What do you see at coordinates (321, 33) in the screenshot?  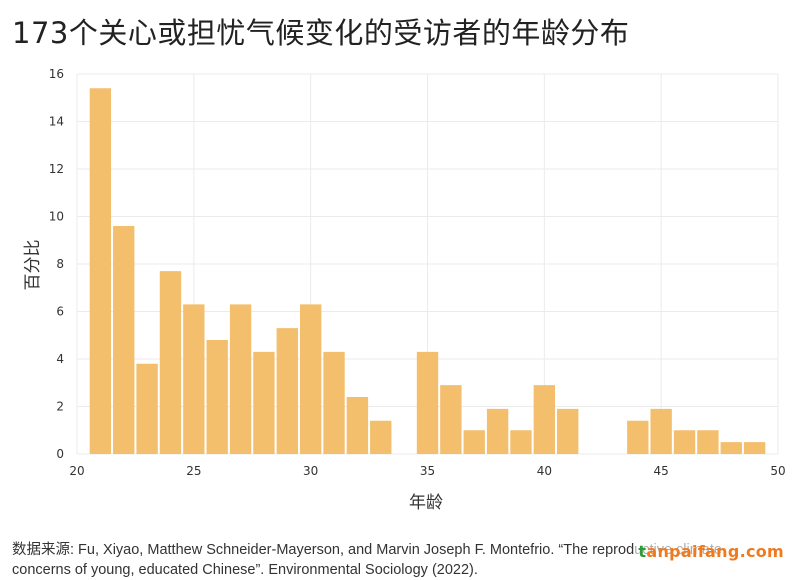 I see `chart-title: 173个关心或担忧气候变化的受访者的年龄分布` at bounding box center [321, 33].